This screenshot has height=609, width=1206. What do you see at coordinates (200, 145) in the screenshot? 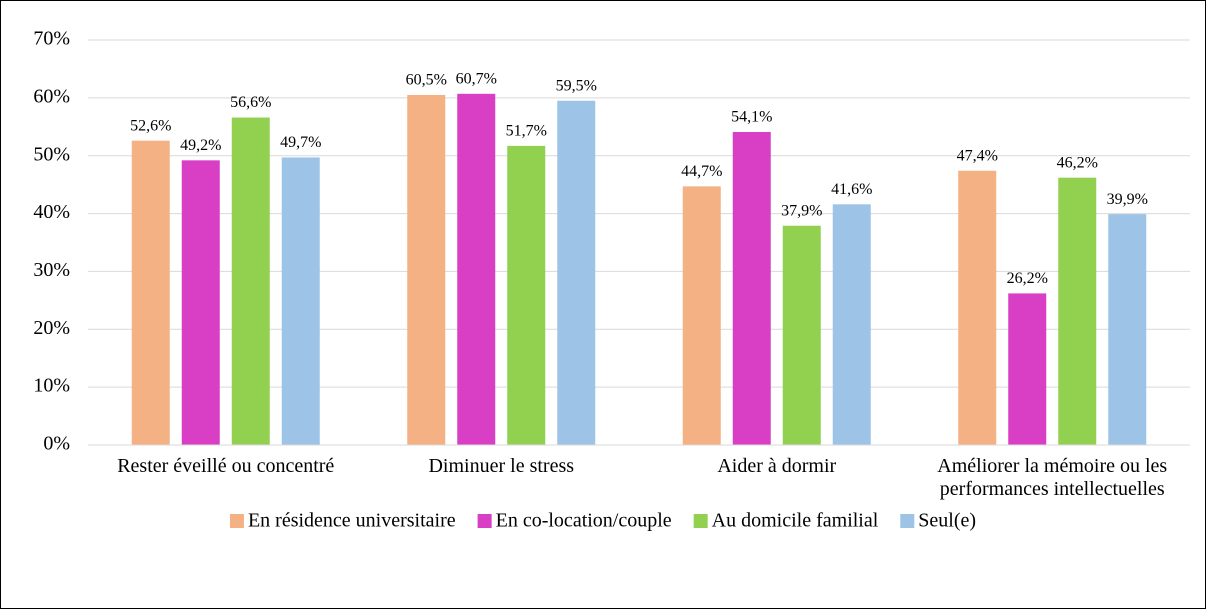
I see `value-label: 49,2%` at bounding box center [200, 145].